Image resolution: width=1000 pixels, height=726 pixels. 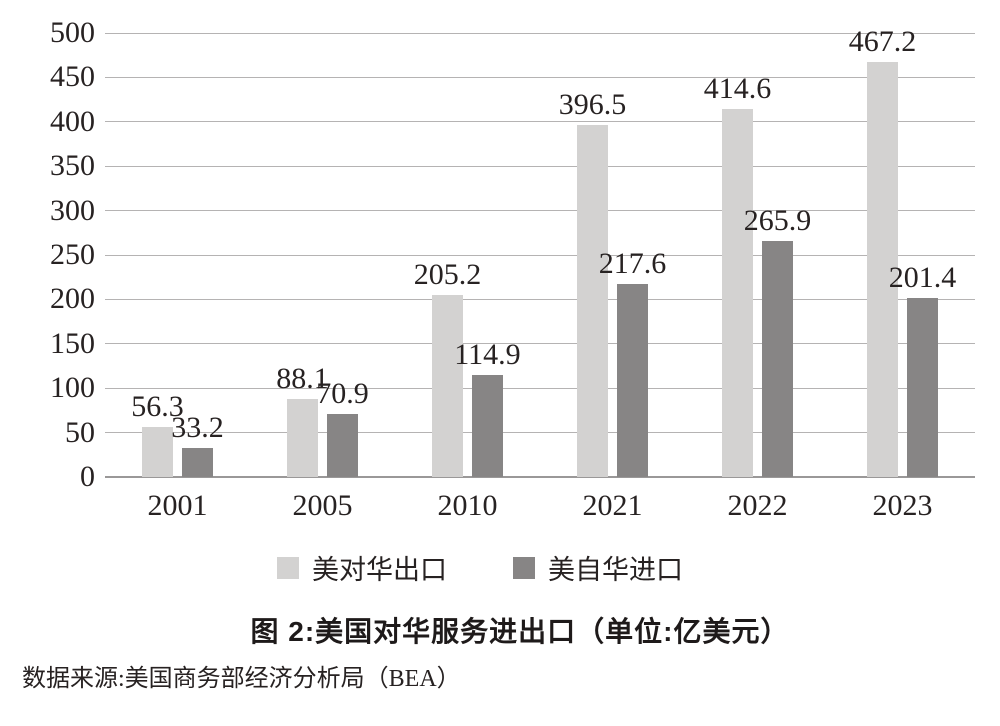 I want to click on bar-value-label: 56.3, so click(x=157, y=406).